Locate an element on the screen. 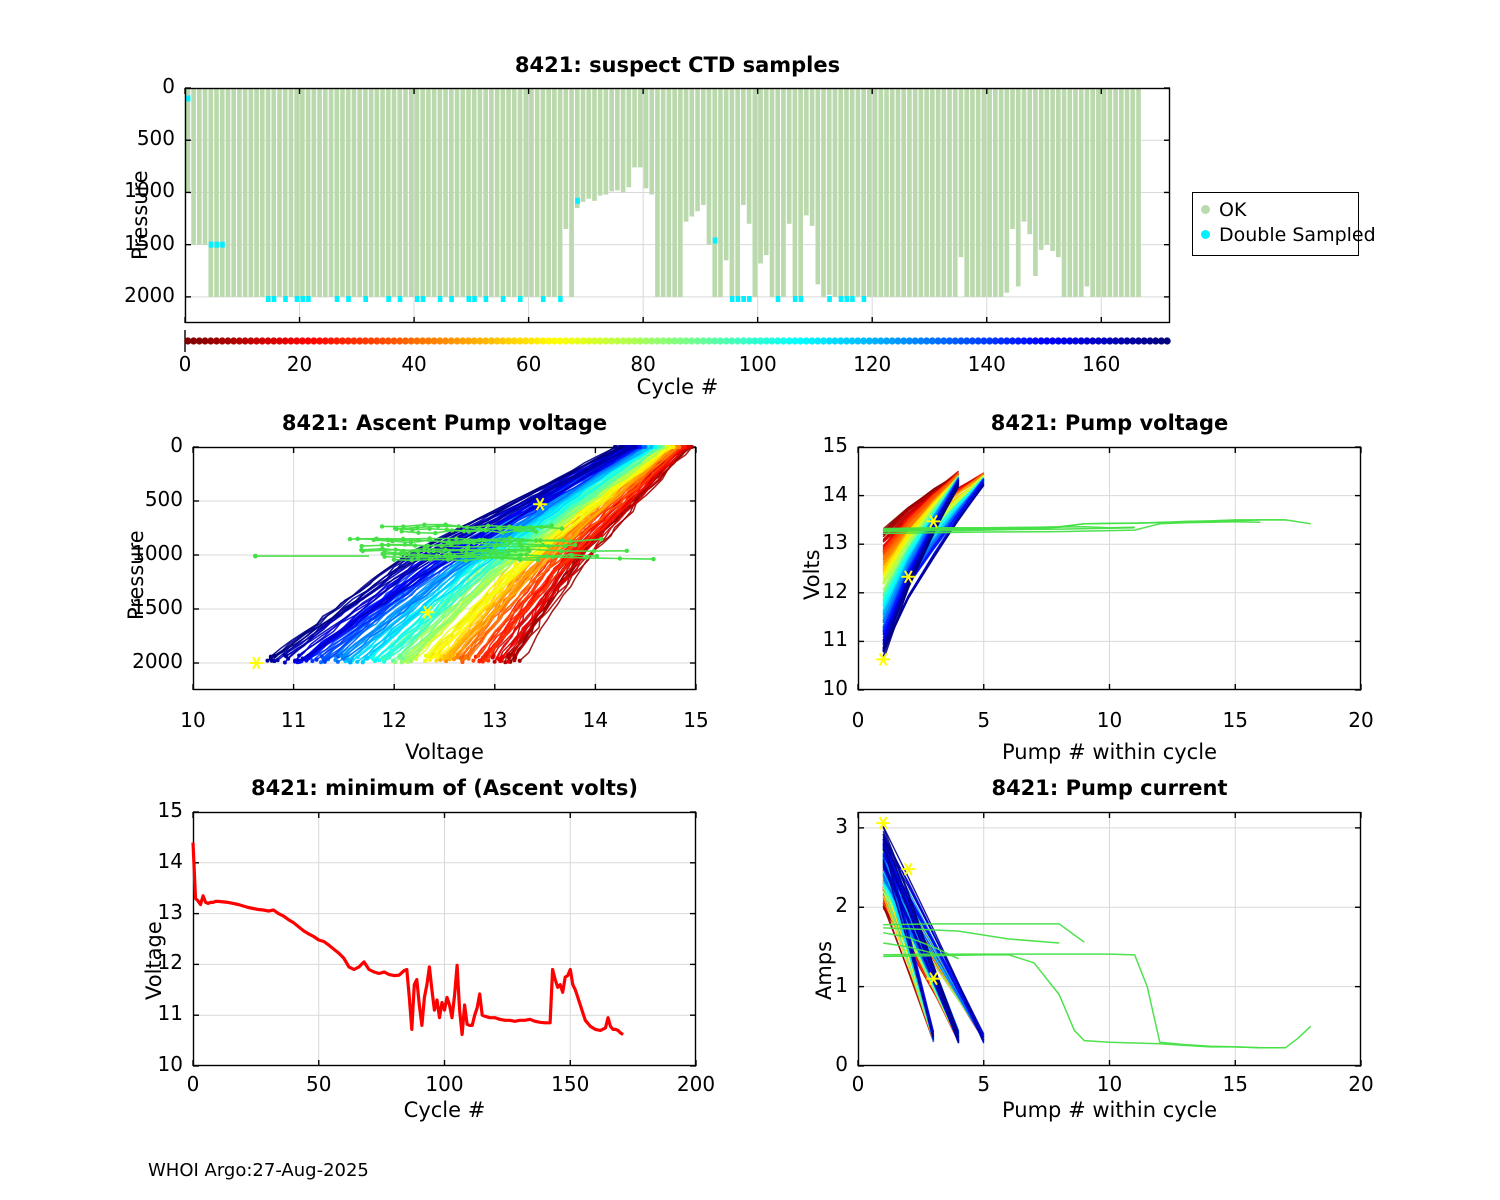  panel-suspect-ctd-samples: 8421: suspect CTD samples is located at coordinates (677, 188).